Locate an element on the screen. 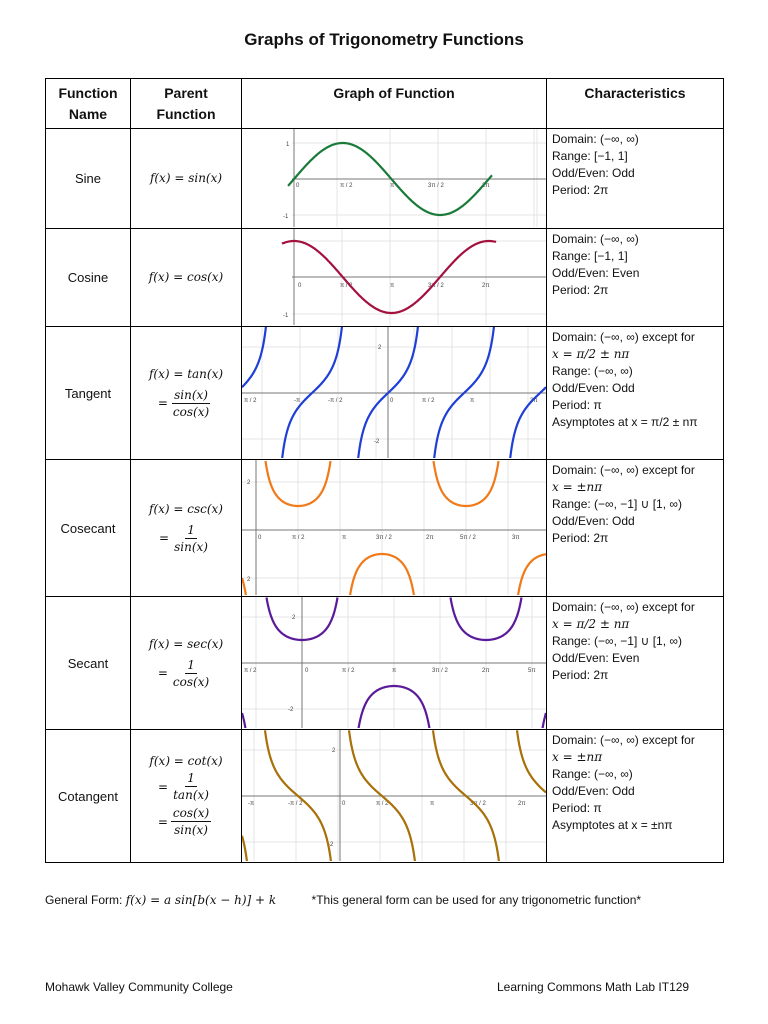 Image resolution: width=768 pixels, height=1024 pixels. graph-cell-cosecant: 2 2 0 π / 2 π 3π / 2 2π 5π / 2 3π is located at coordinates (394, 528).